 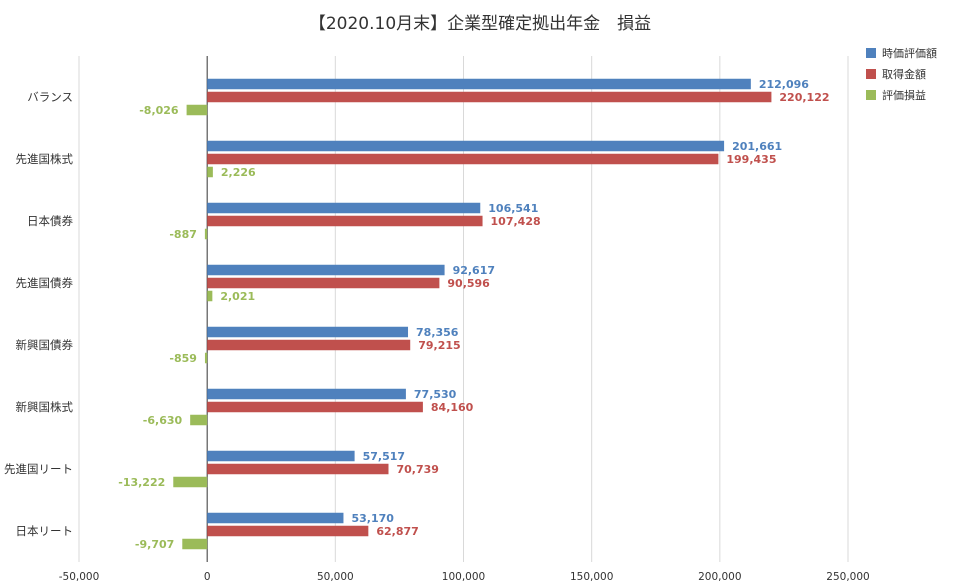 I want to click on data-label: 90,596, so click(x=468, y=283).